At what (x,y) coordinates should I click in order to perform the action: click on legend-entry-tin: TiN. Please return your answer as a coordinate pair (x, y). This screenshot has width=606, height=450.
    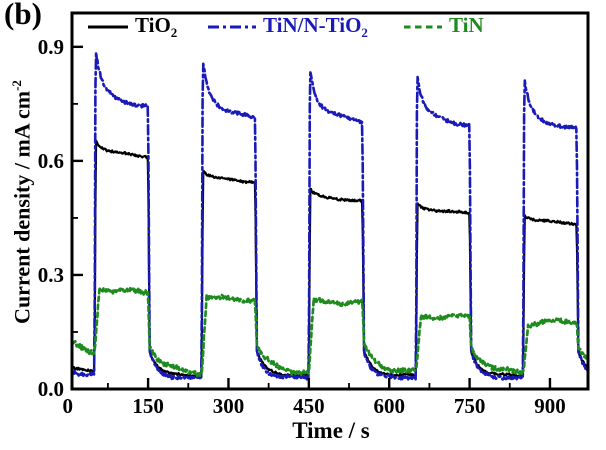
    Looking at the image, I should click on (443, 27).